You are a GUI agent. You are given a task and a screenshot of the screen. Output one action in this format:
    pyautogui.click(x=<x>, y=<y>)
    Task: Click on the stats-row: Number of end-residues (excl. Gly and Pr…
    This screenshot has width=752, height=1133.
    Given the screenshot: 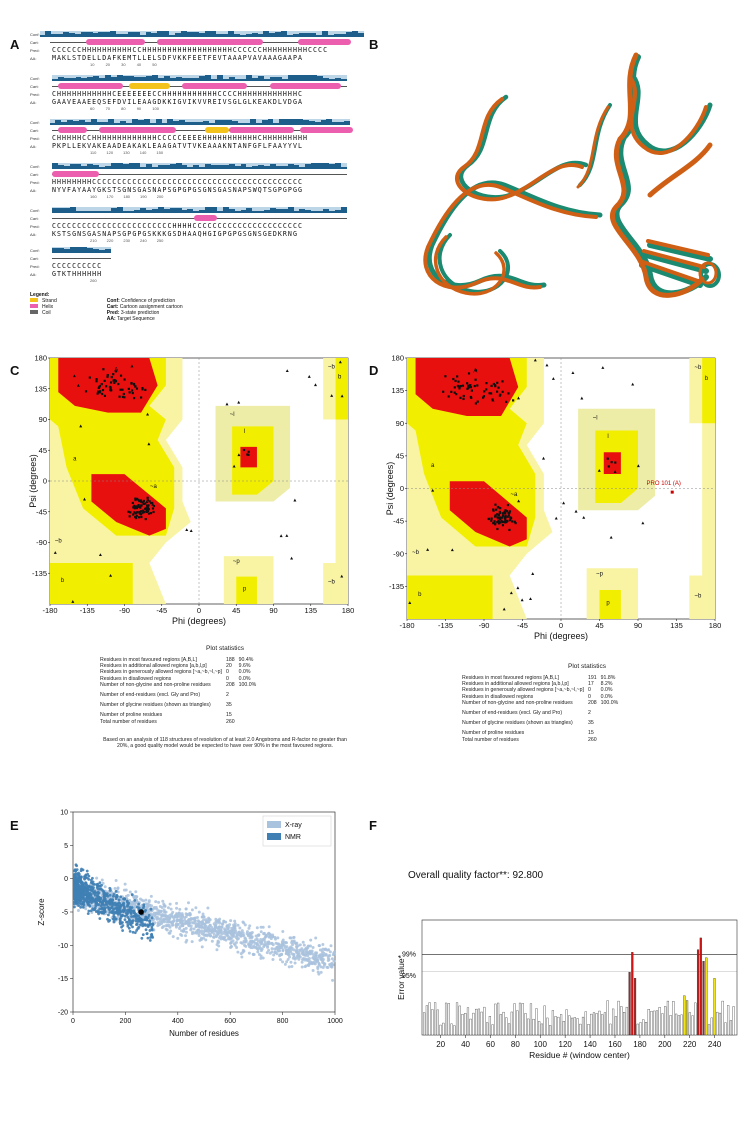 What is the action you would take?
    pyautogui.click(x=526, y=713)
    